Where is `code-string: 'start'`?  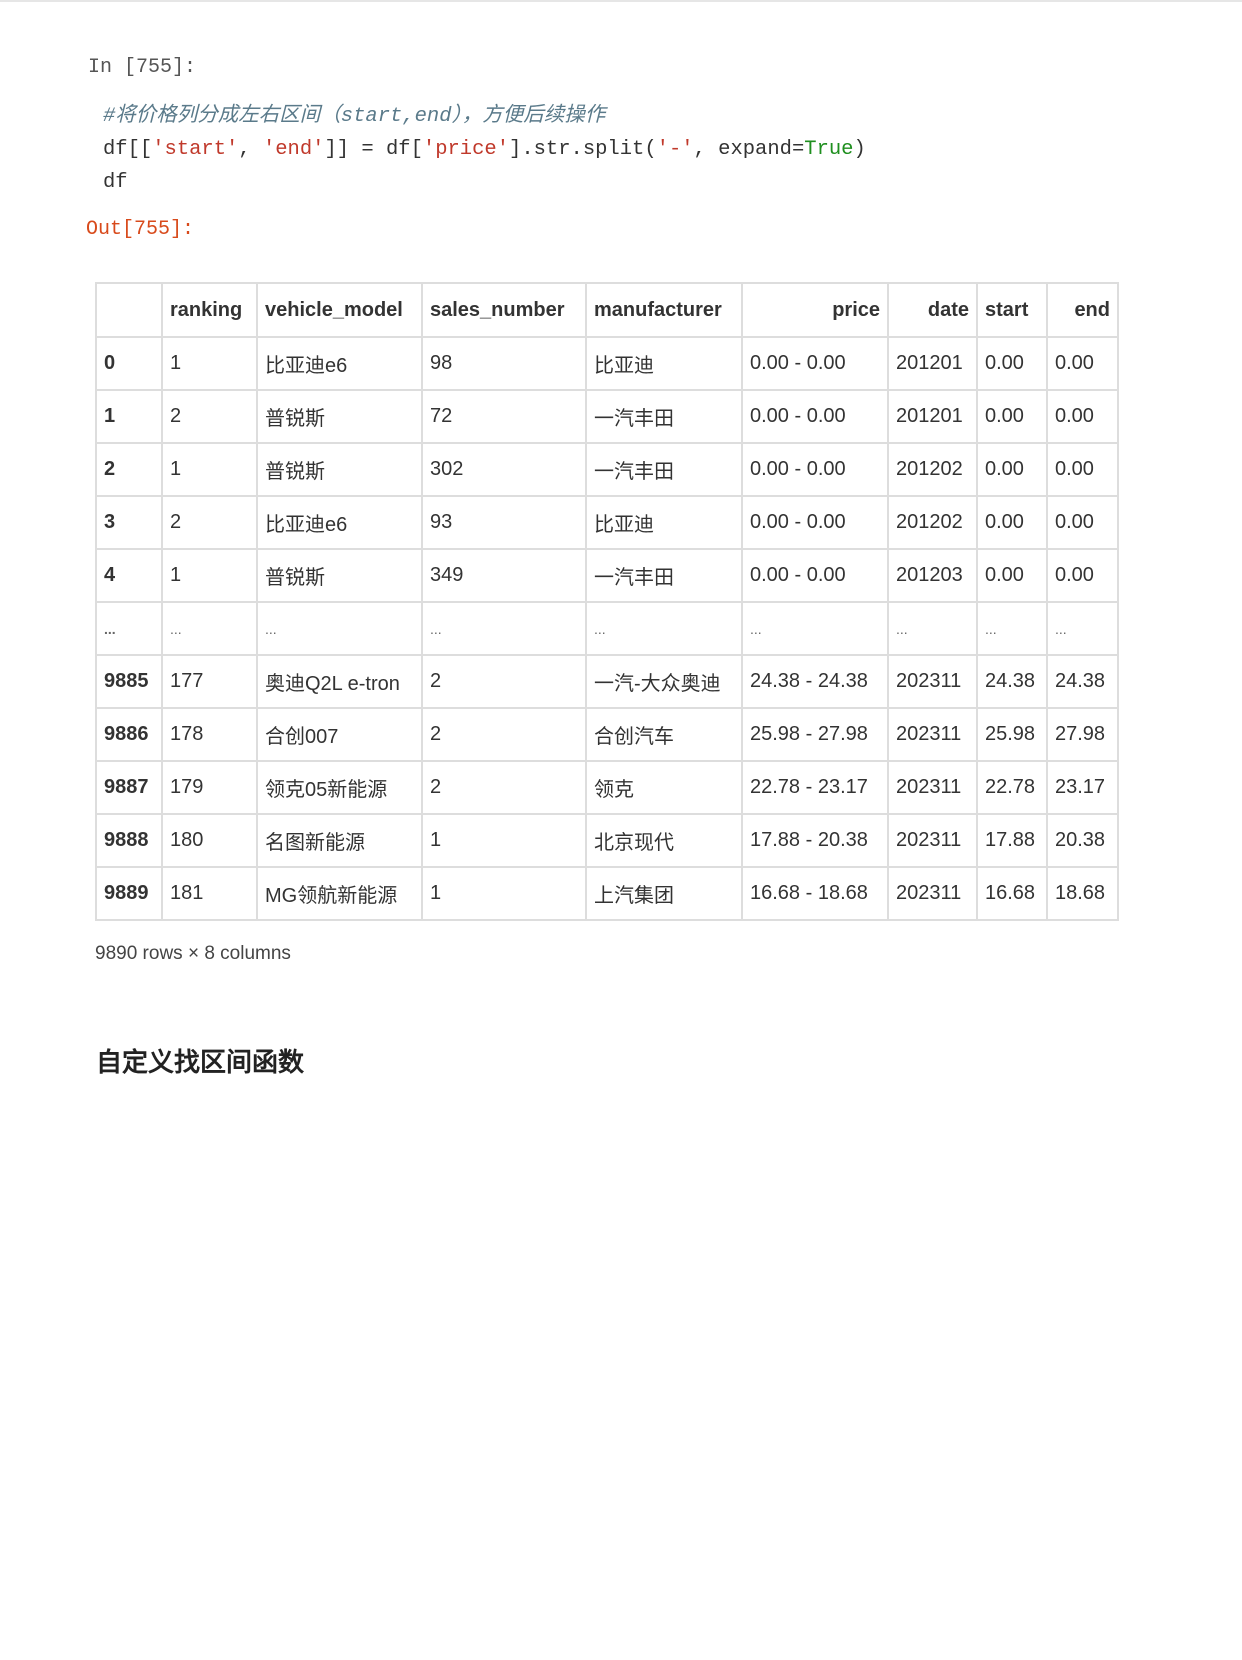 code-string: 'start' is located at coordinates (195, 149).